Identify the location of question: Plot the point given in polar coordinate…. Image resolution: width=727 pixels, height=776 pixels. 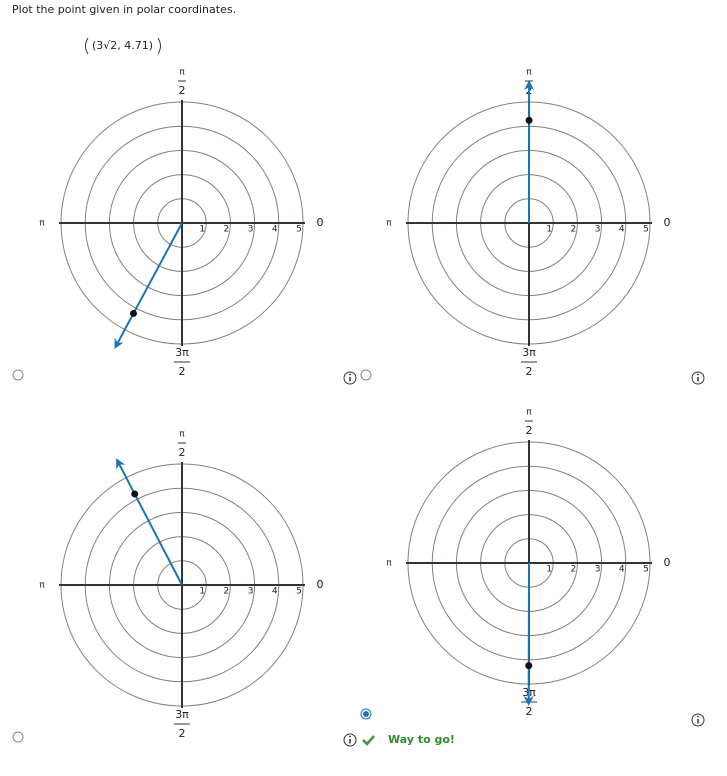
(124, 9).